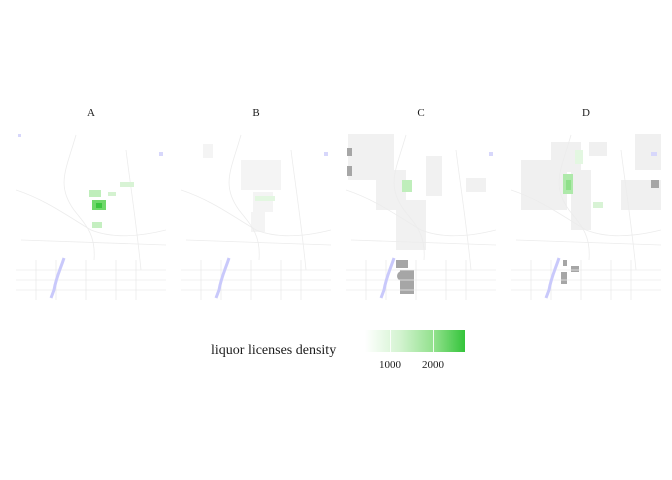 The image size is (672, 480). What do you see at coordinates (256, 113) in the screenshot?
I see `panel-title-b: B` at bounding box center [256, 113].